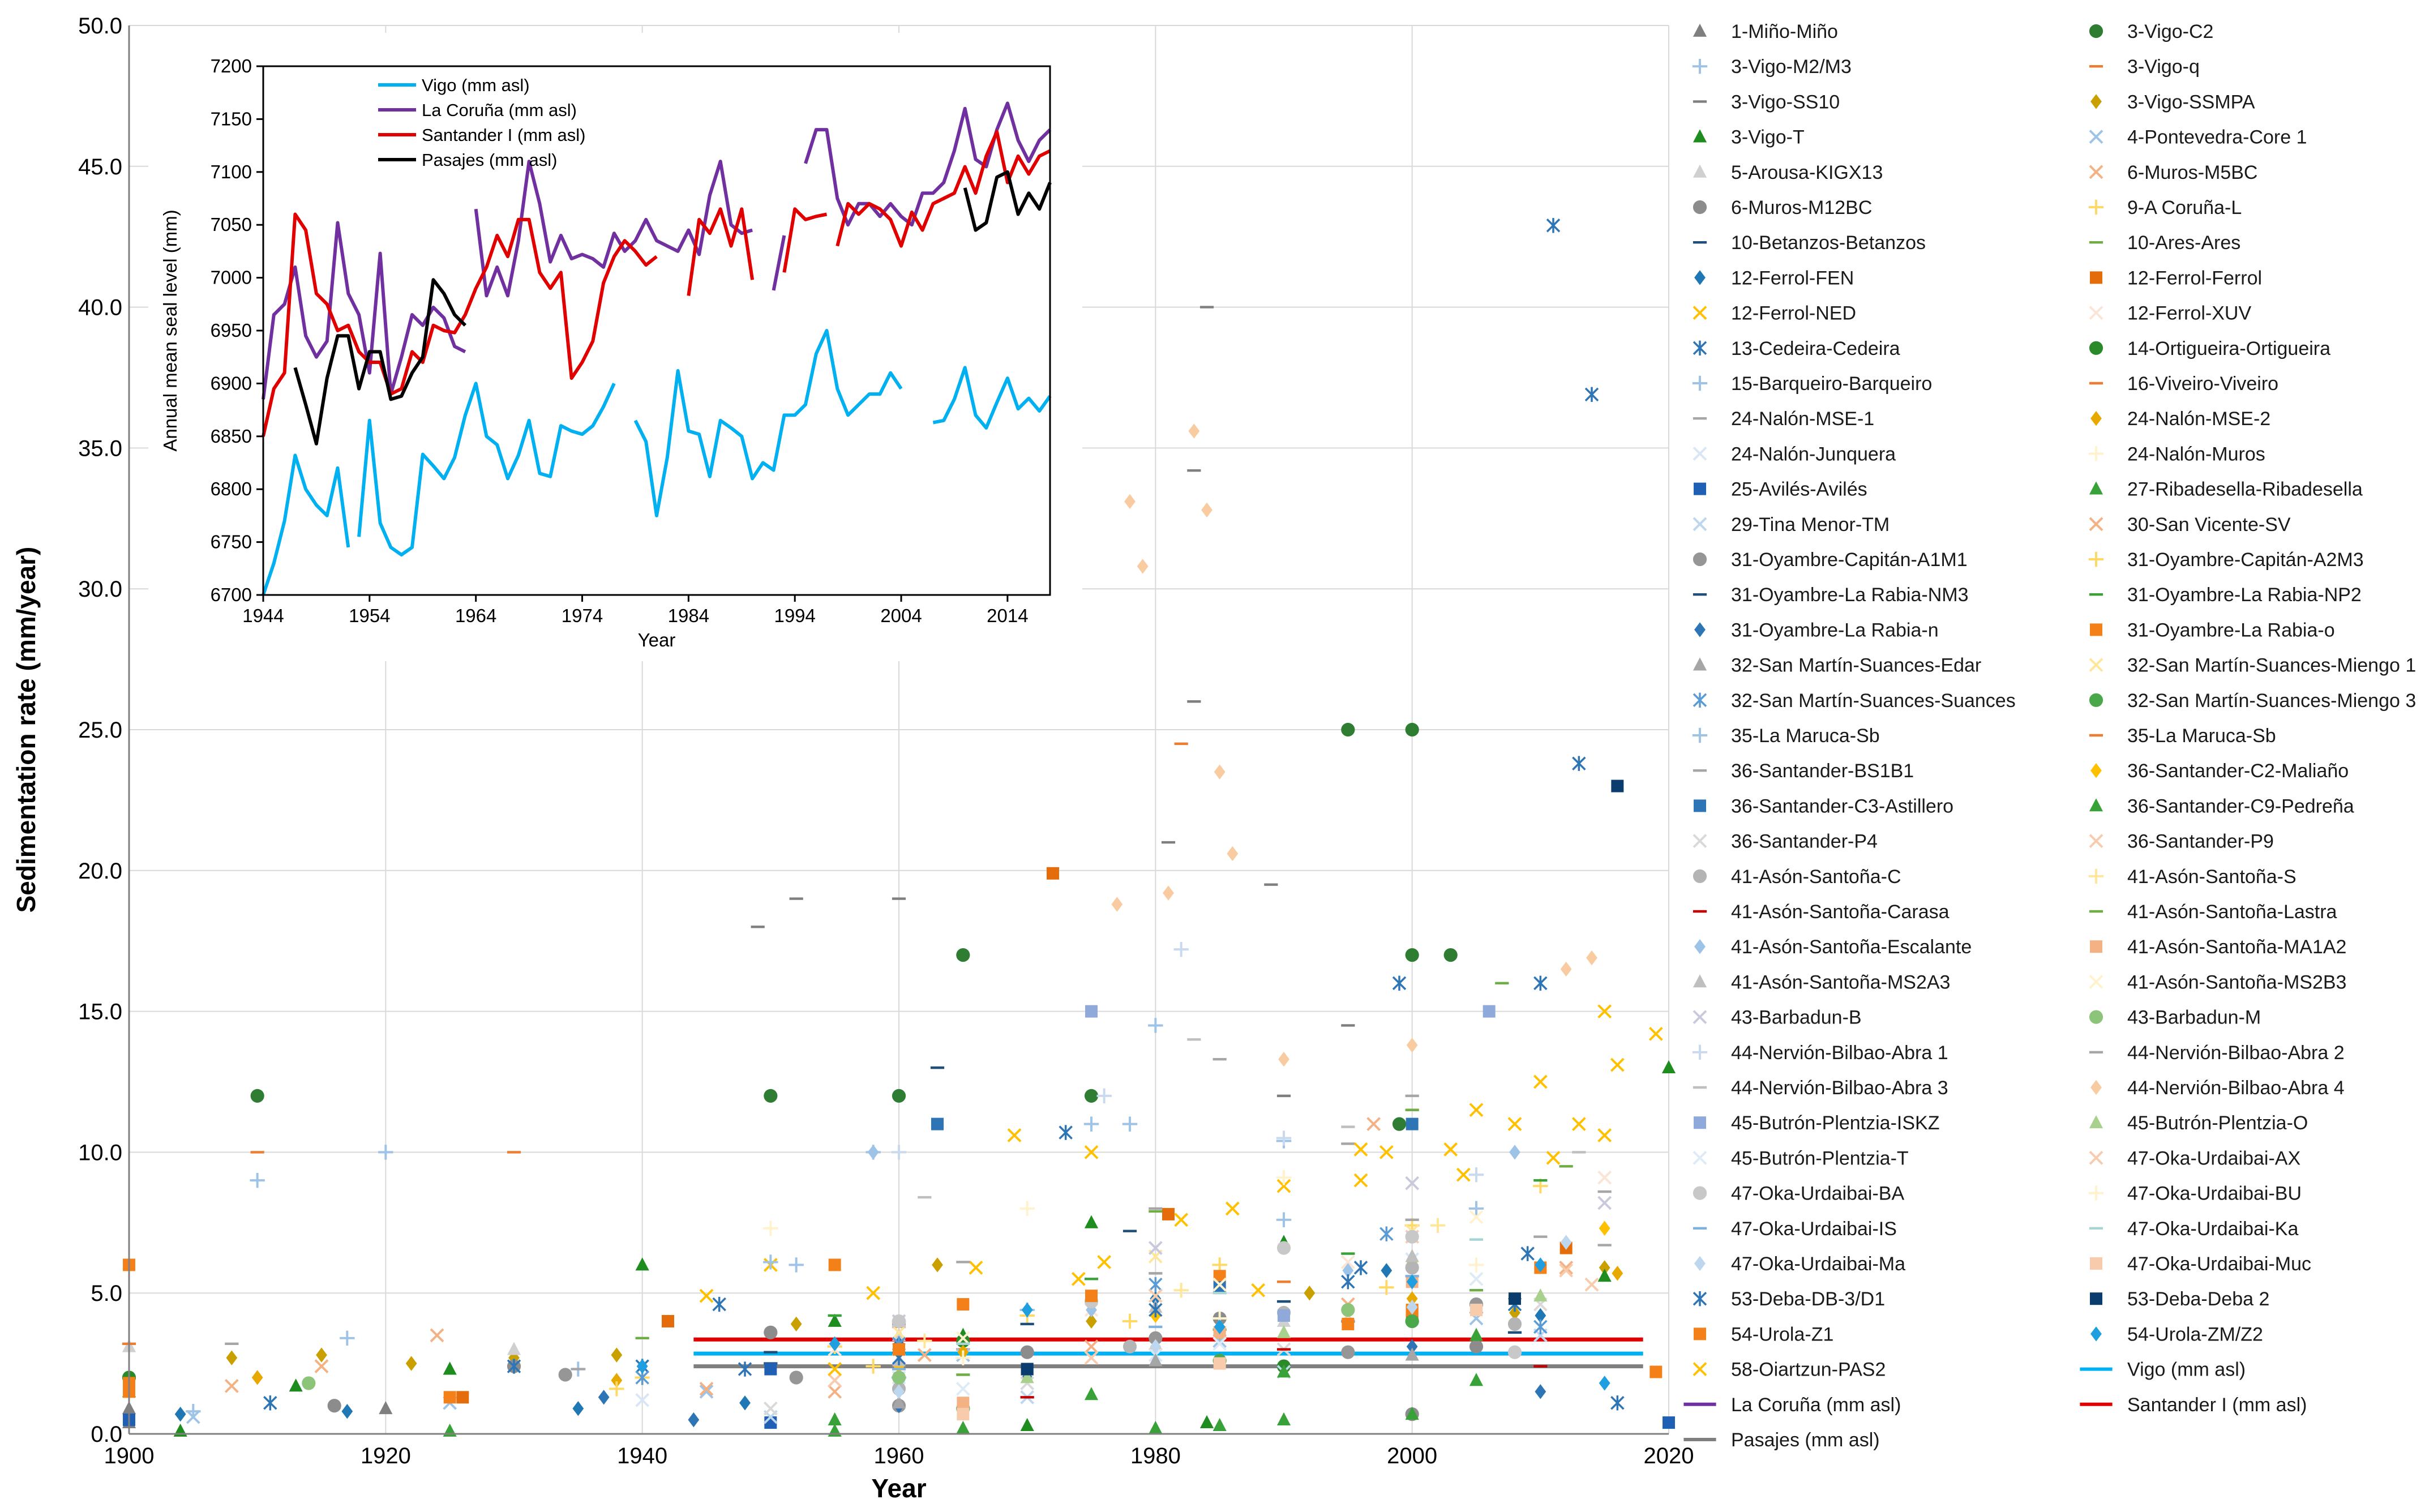 Image resolution: width=2425 pixels, height=1512 pixels. I want to click on legend-item: 36-Santander-P4, so click(1785, 842).